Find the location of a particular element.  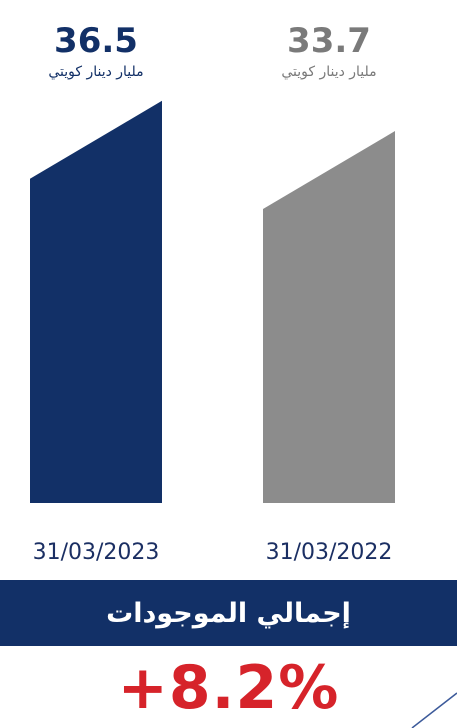

title-banner: إجمالي الموجودات is located at coordinates (228, 613).